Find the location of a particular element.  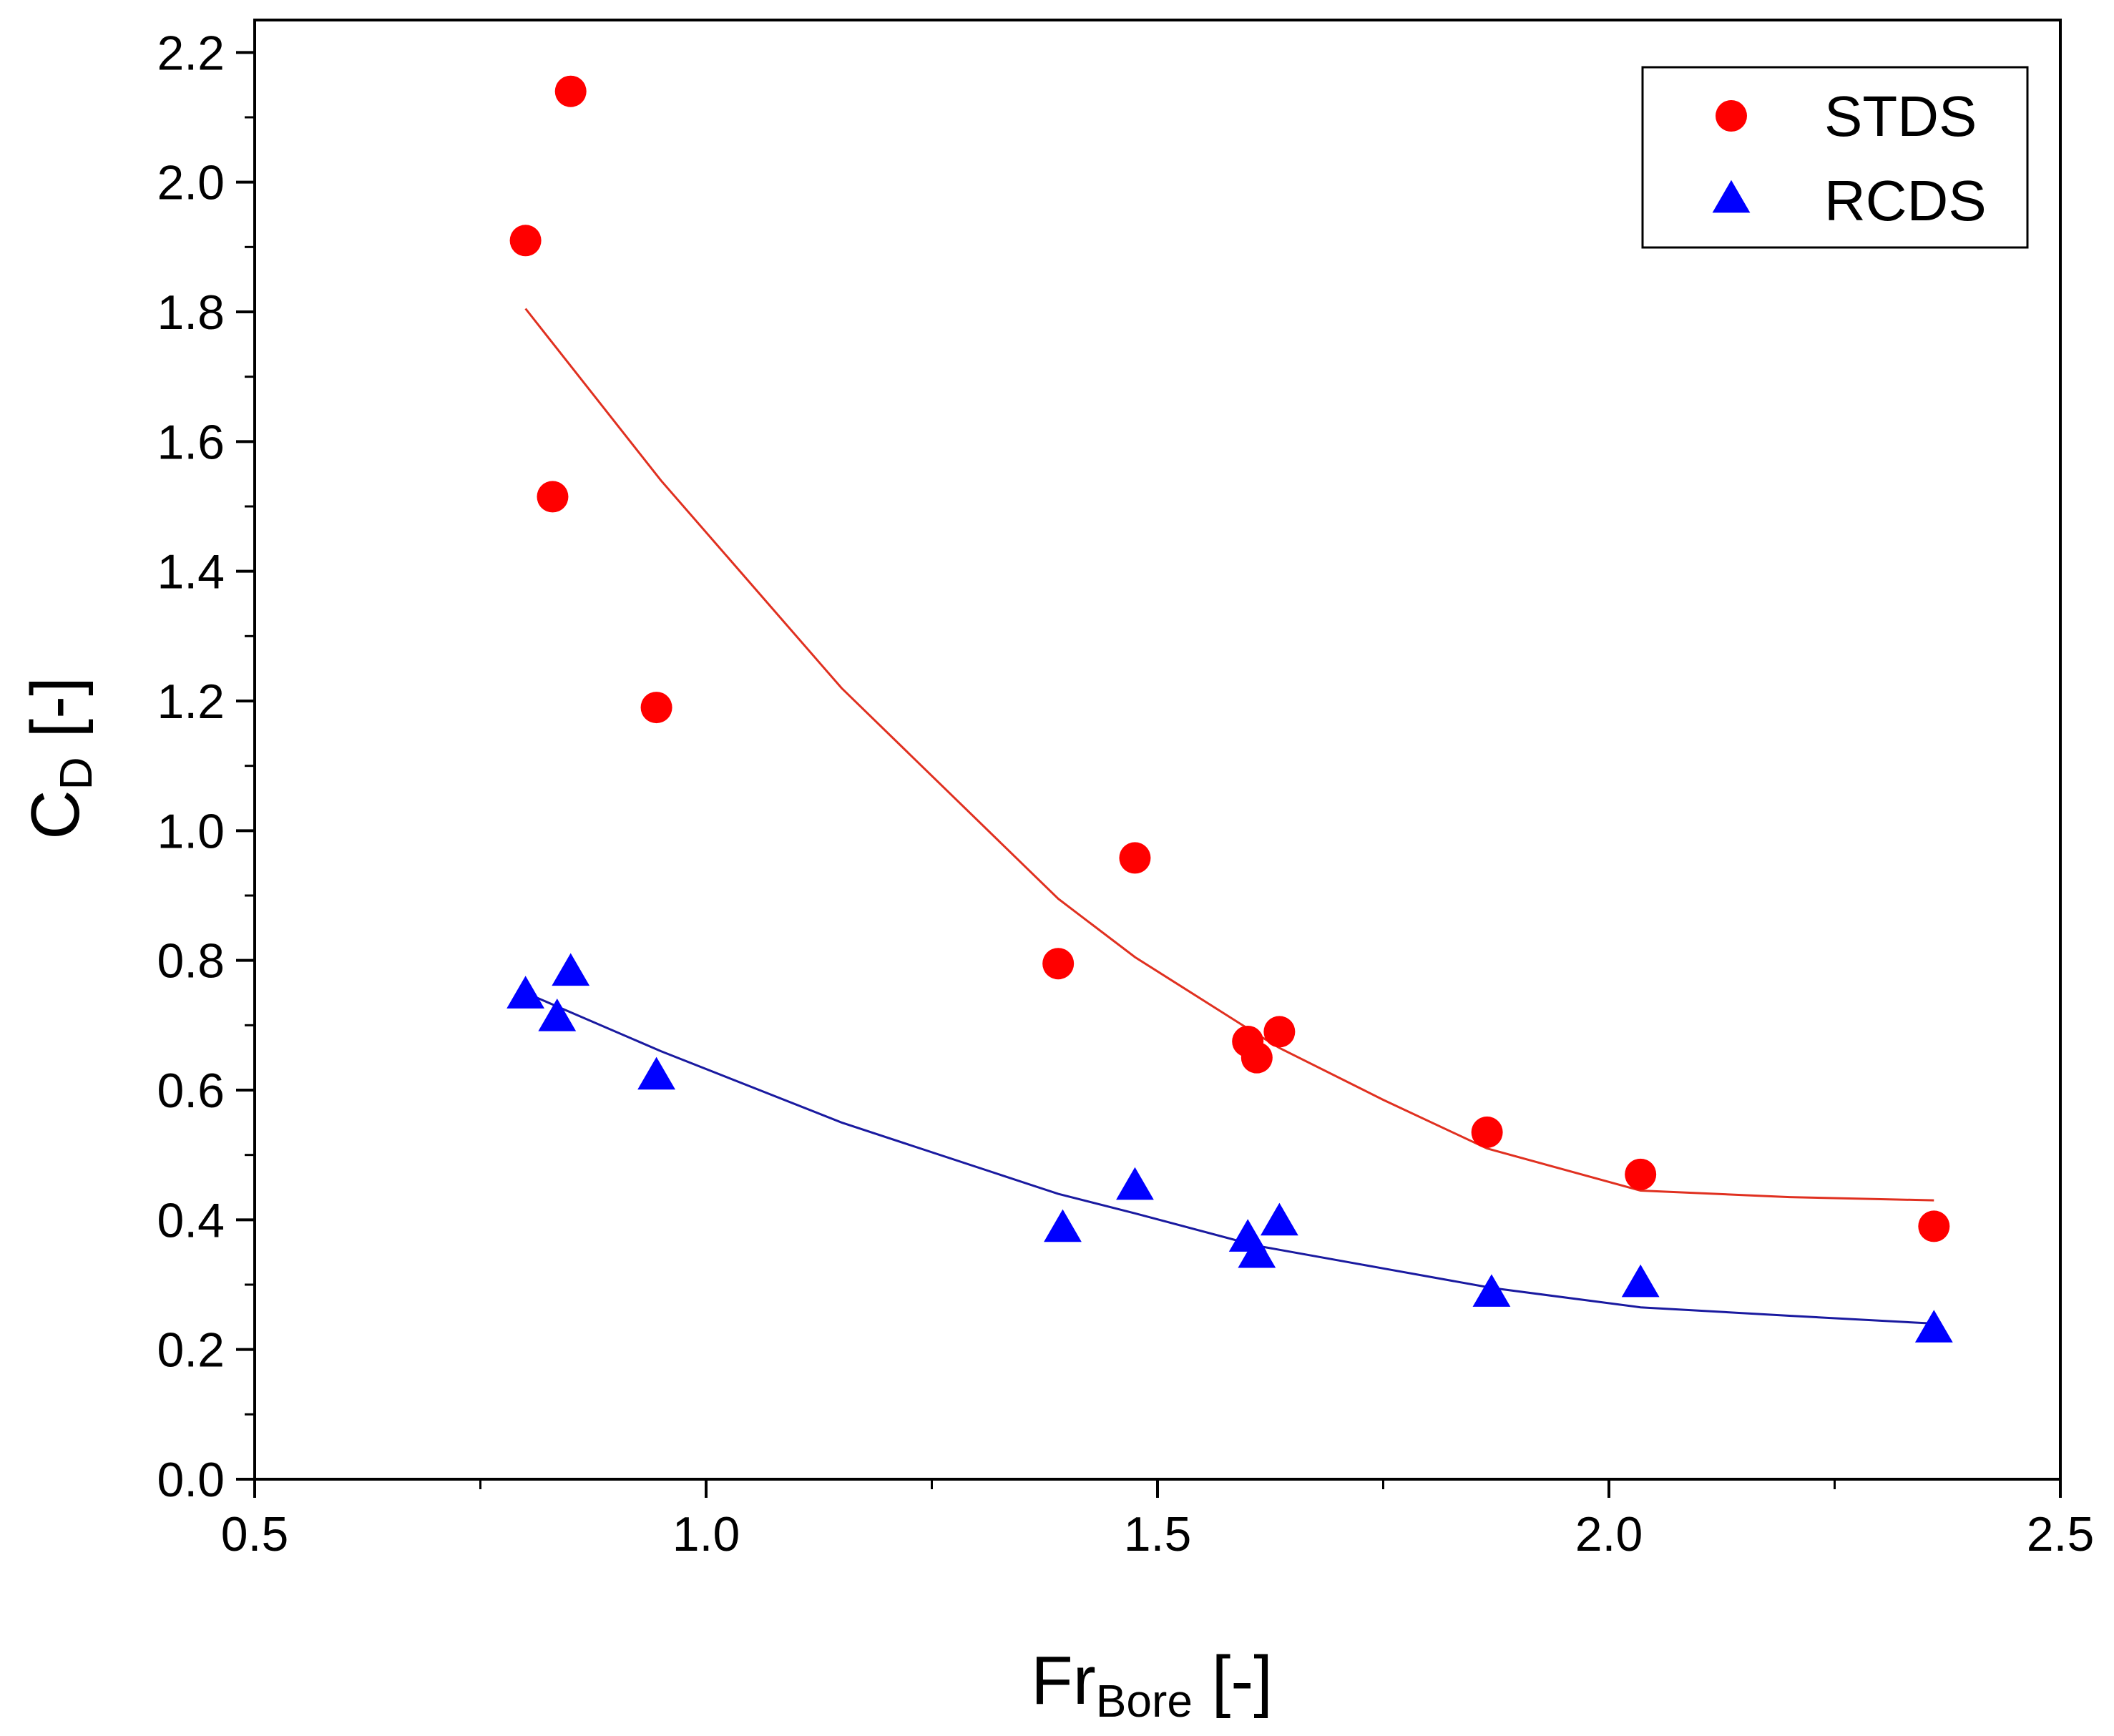

y-tick-label: 1.0 is located at coordinates (191, 831).